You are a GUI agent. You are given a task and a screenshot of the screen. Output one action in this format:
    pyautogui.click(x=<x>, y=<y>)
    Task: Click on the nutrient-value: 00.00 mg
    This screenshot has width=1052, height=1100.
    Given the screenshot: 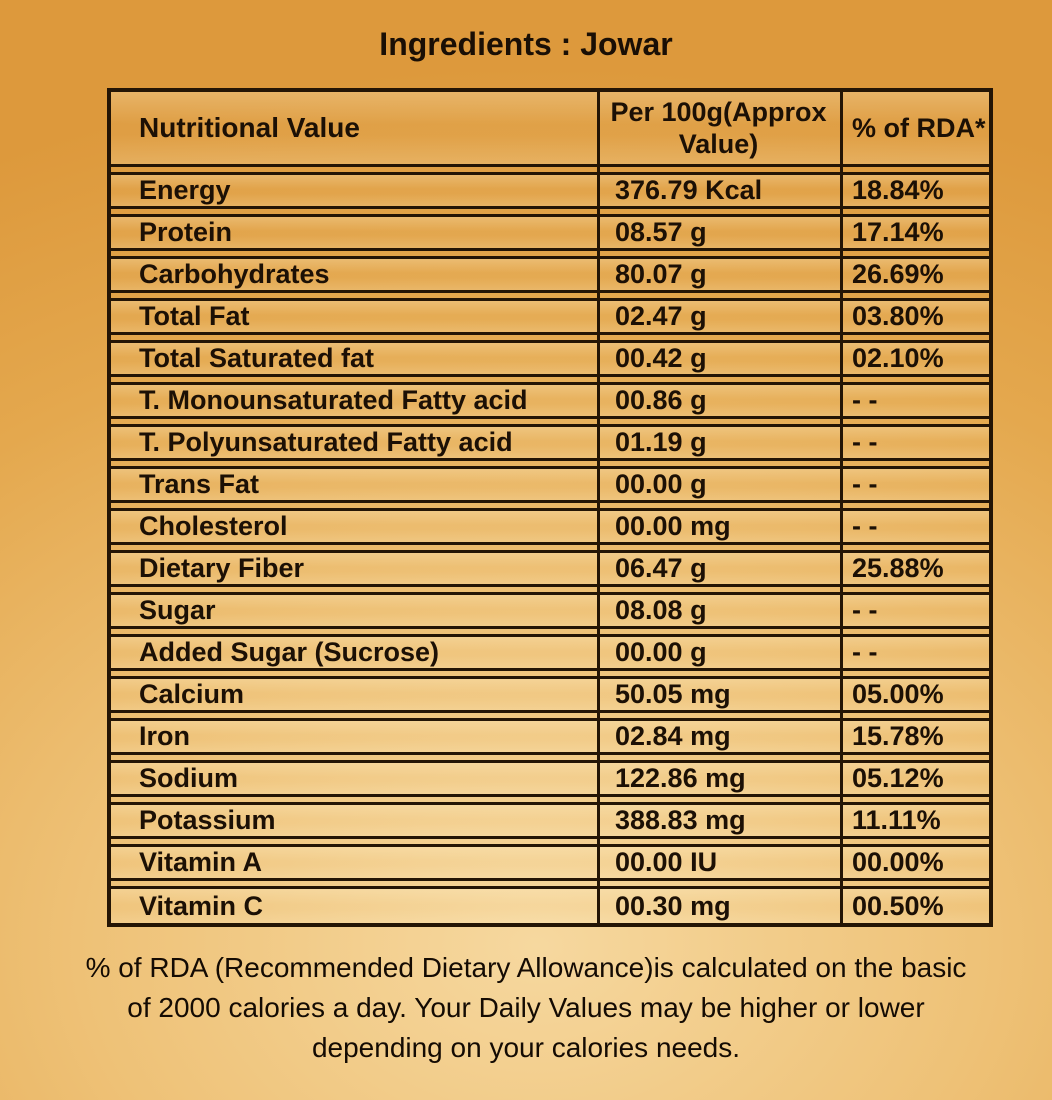 What is the action you would take?
    pyautogui.click(x=673, y=526)
    